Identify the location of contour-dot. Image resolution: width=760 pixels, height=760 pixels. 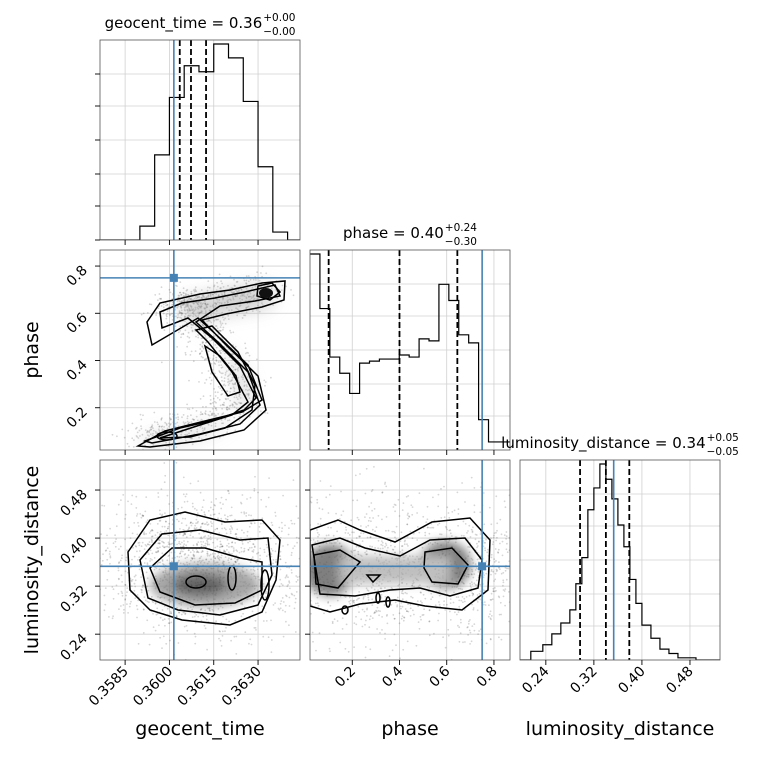
(378, 598).